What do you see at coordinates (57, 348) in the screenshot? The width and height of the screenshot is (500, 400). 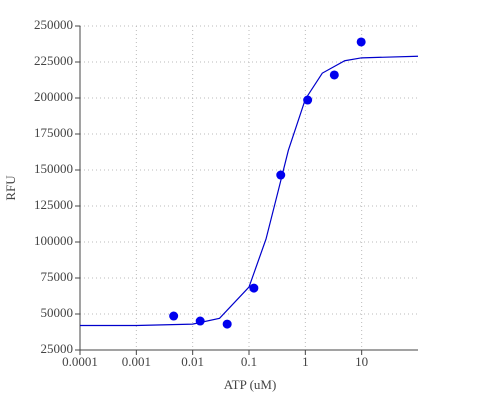 I see `y-tick-label: 25000` at bounding box center [57, 348].